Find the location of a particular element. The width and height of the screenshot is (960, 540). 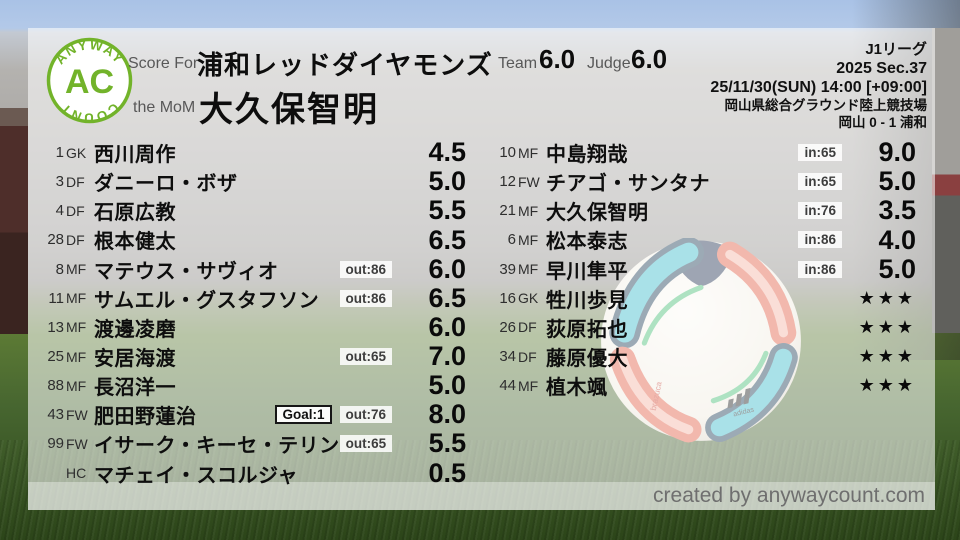

player-row: 3 DF ダニーロ・ボザ 5.0 is located at coordinates (253, 181).